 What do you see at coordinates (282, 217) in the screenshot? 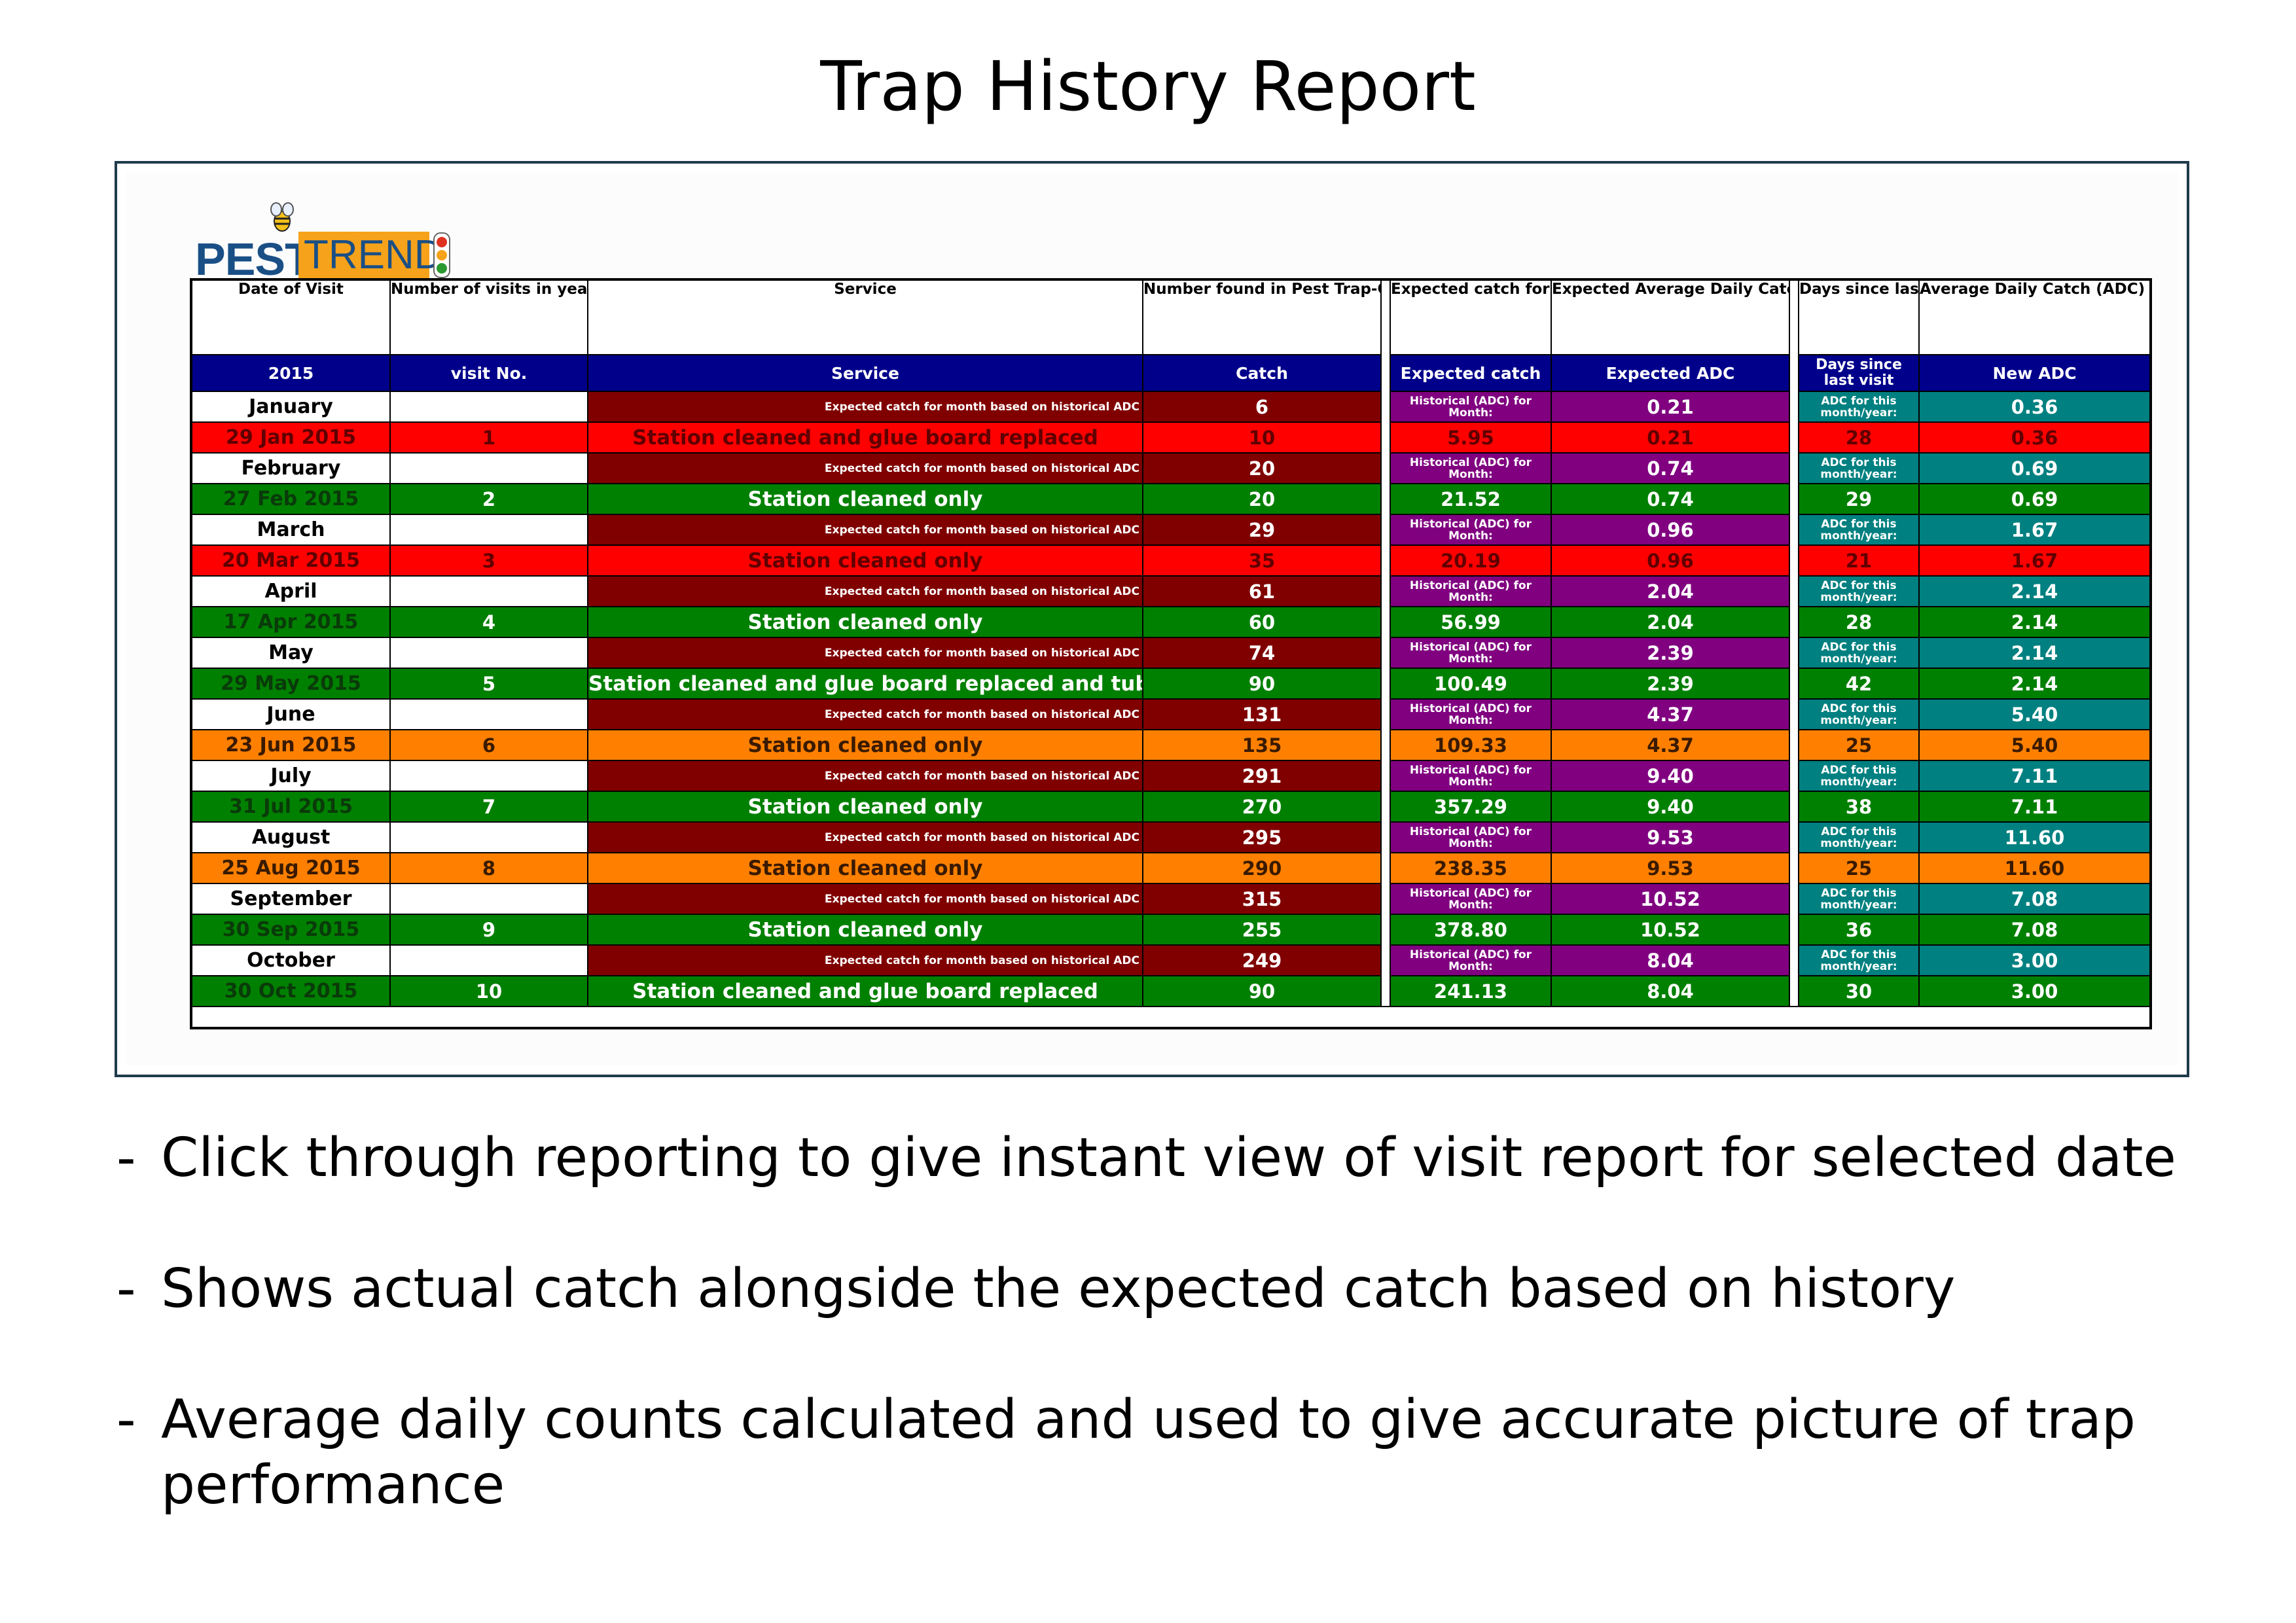
I see `bee-icon` at bounding box center [282, 217].